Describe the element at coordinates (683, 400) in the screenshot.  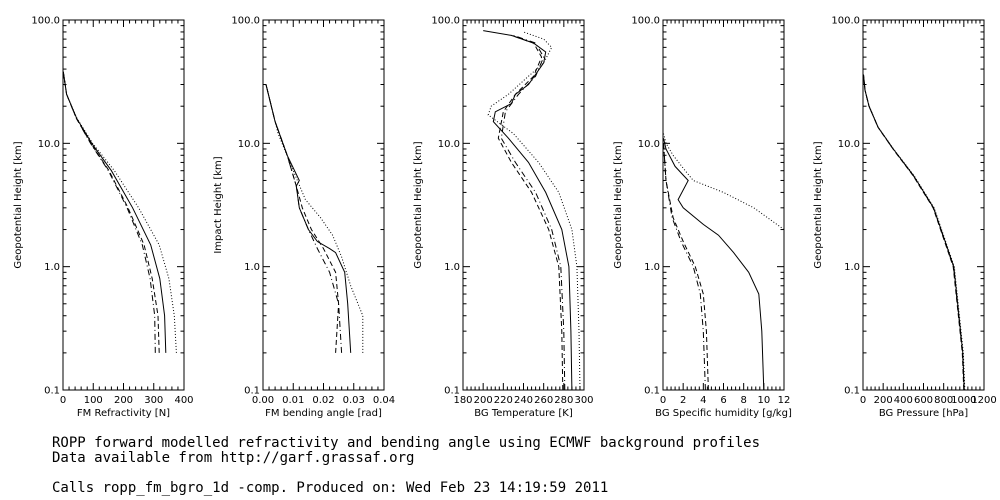
I see `x-tick-label: 2` at that location.